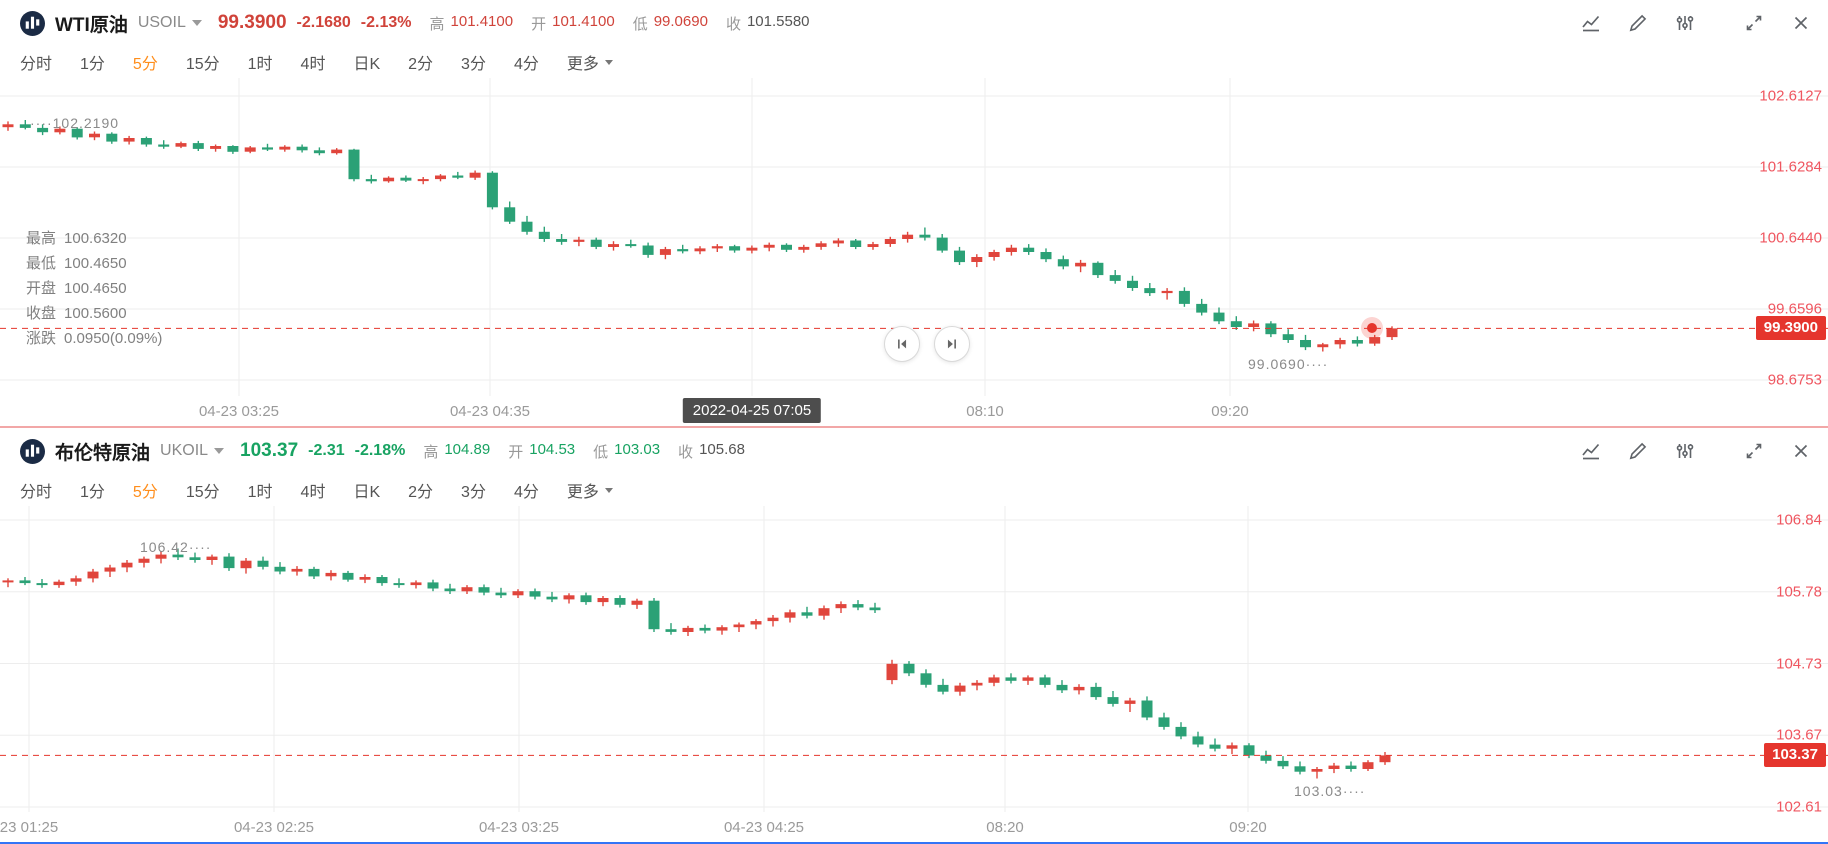  Describe the element at coordinates (542, 450) in the screenshot. I see `quote-stat: 开 104.53` at that location.